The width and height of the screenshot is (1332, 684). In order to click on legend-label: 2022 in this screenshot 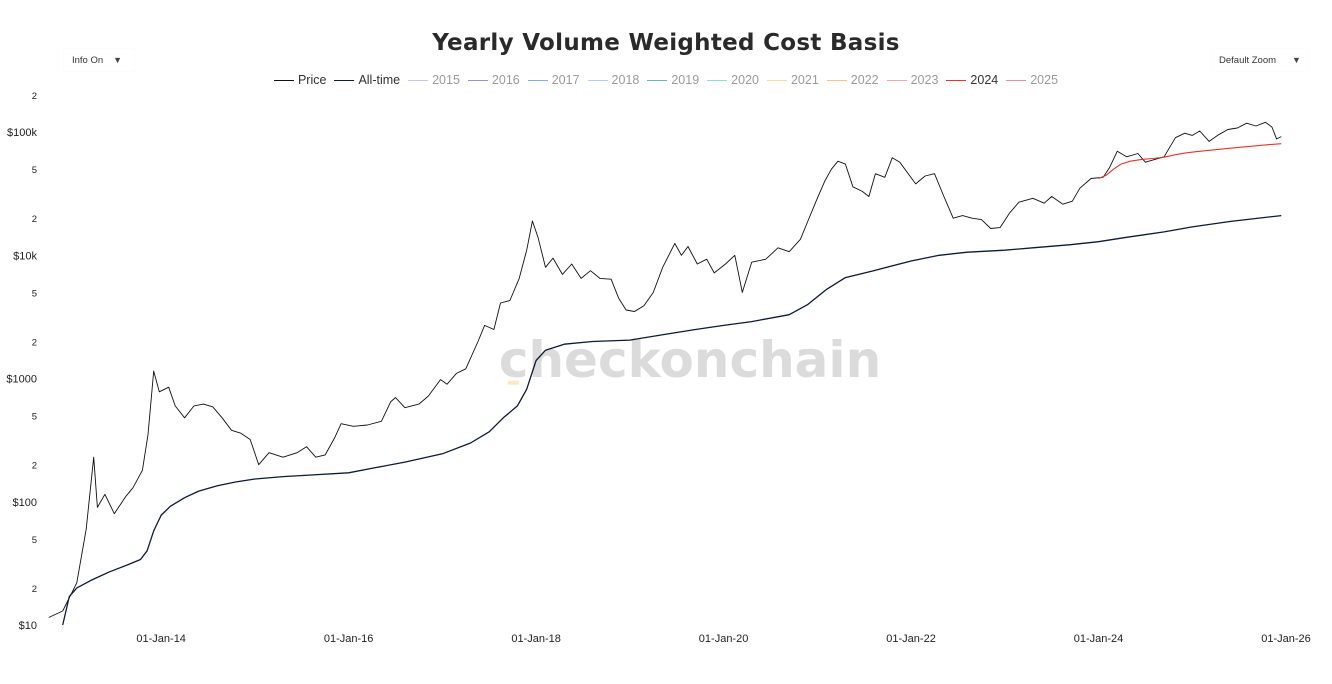, I will do `click(864, 80)`.